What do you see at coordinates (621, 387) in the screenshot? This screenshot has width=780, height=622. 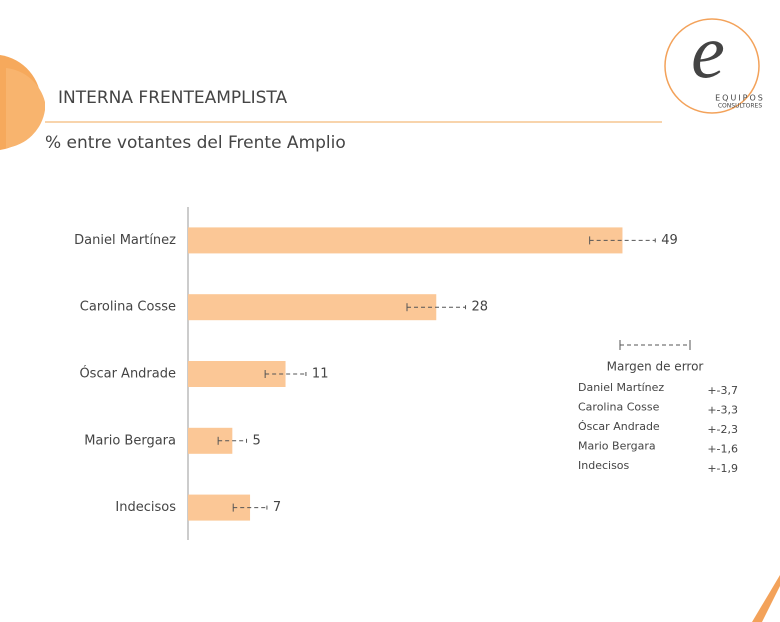 I see `legend-label: Daniel Martínez` at bounding box center [621, 387].